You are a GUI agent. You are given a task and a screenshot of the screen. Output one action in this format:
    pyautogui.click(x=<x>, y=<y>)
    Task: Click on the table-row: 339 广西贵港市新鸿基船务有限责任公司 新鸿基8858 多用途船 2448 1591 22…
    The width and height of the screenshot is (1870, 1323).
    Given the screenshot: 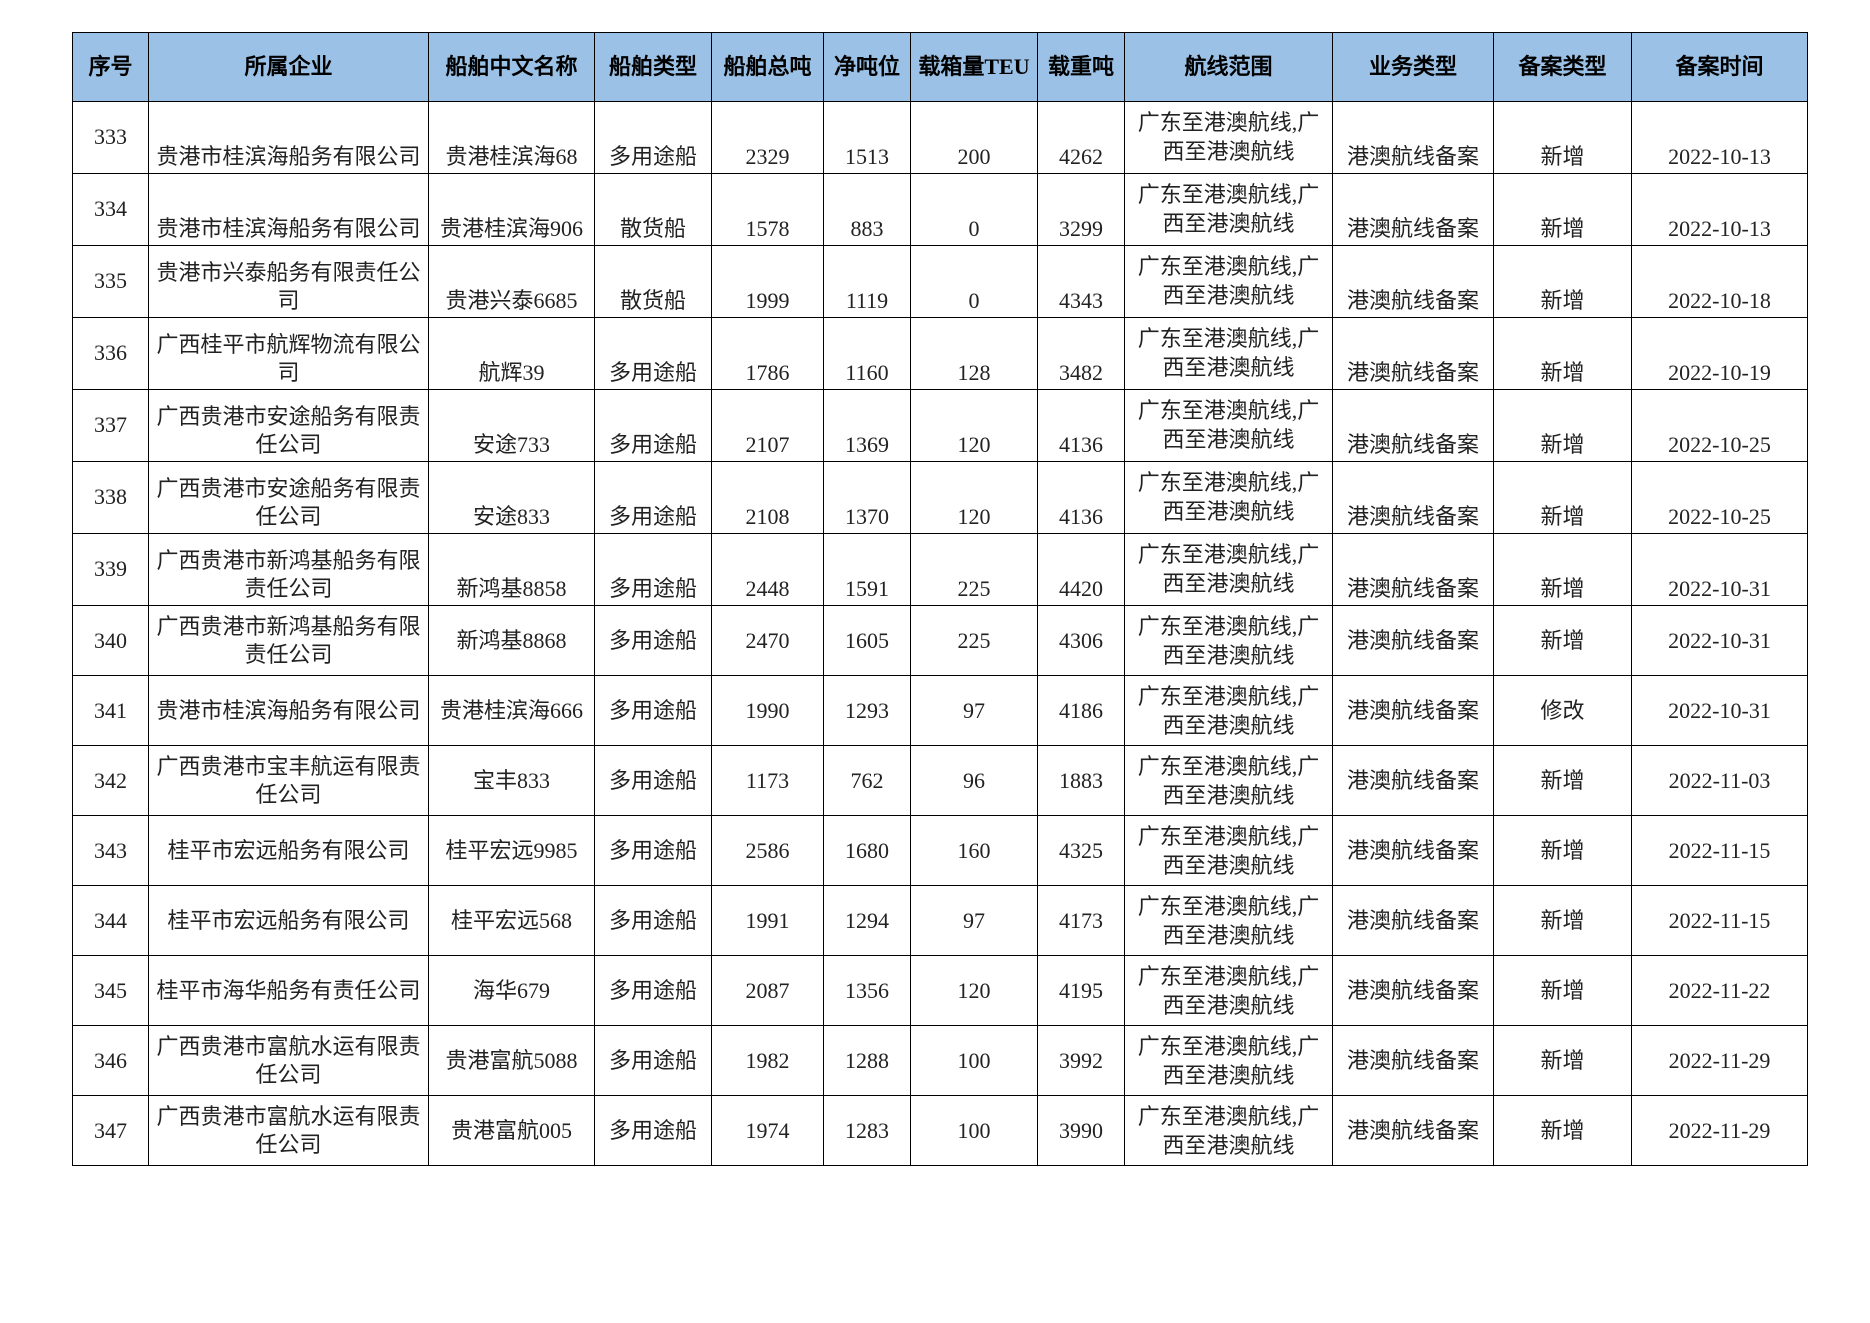 What is the action you would take?
    pyautogui.click(x=940, y=569)
    